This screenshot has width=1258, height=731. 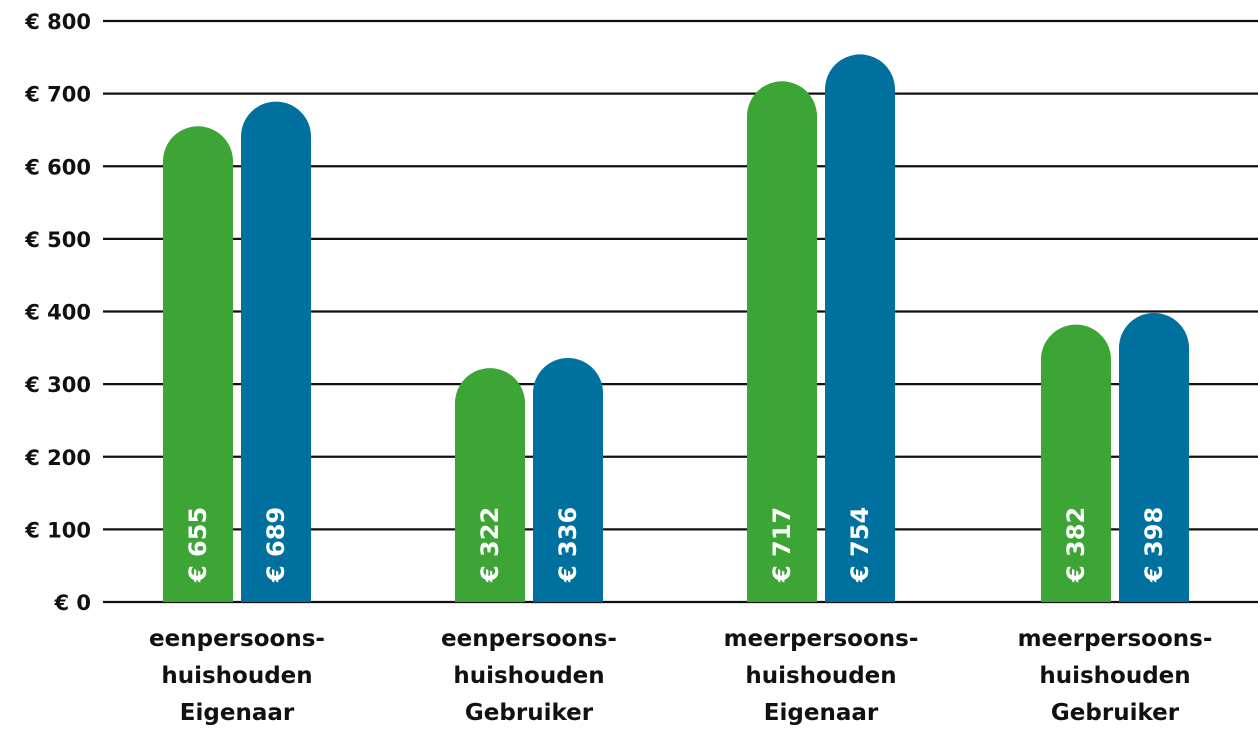 I want to click on bar-value-label: € 398, so click(x=1154, y=545).